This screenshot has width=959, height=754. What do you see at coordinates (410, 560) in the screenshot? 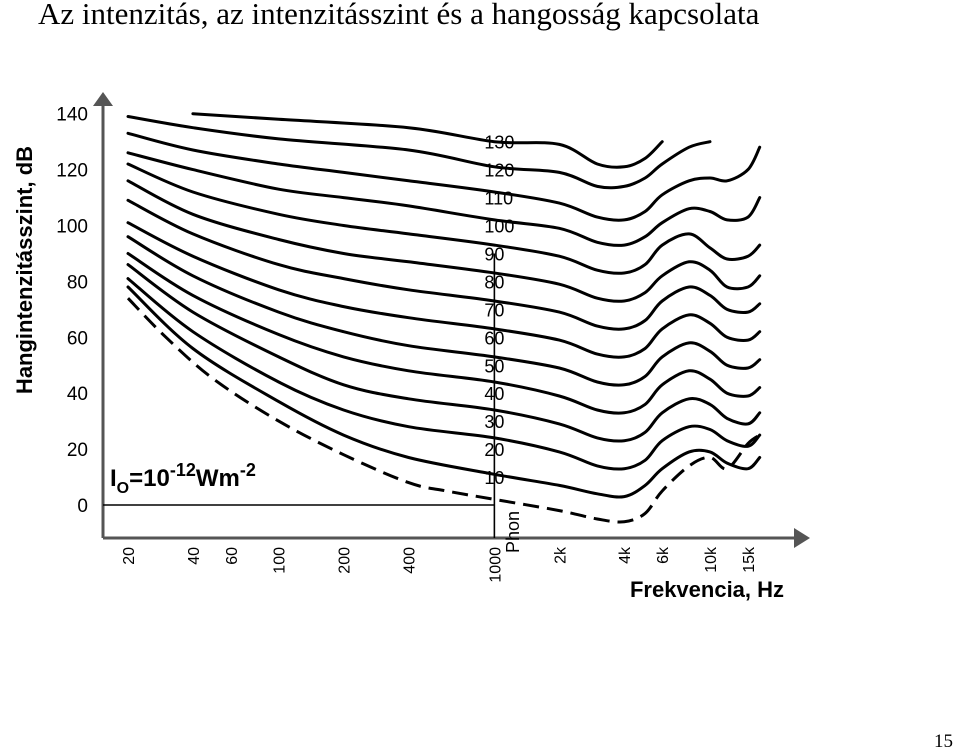
I see `x-tick-label: 400` at bounding box center [410, 560].